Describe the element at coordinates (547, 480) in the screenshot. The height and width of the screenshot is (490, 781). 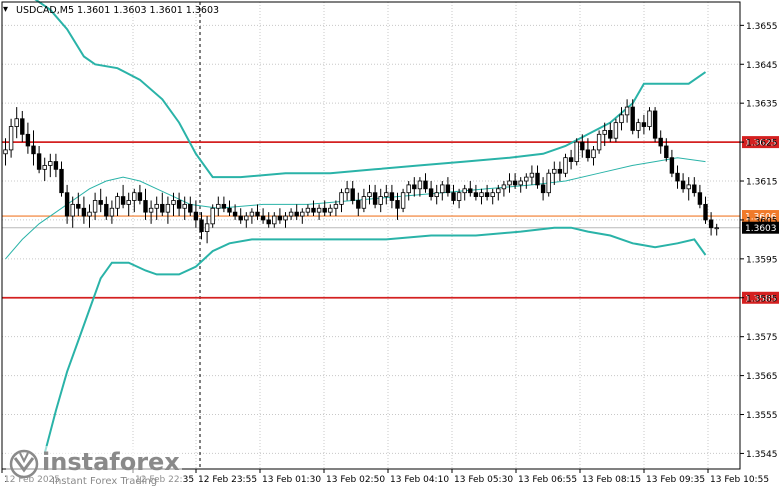
I see `x-tick-label: 13 Feb 06:55` at that location.